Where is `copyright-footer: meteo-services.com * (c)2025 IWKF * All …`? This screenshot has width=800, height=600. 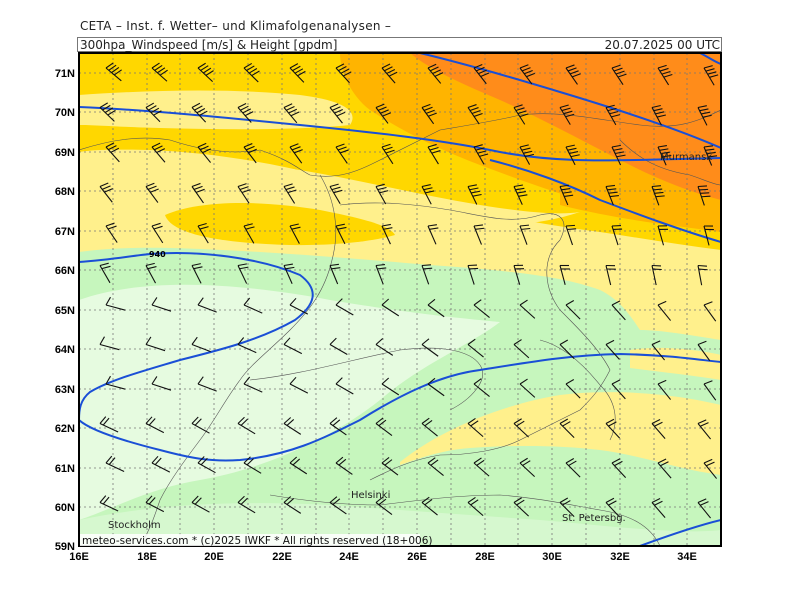 copyright-footer: meteo-services.com * (c)2025 IWKF * All … is located at coordinates (257, 541).